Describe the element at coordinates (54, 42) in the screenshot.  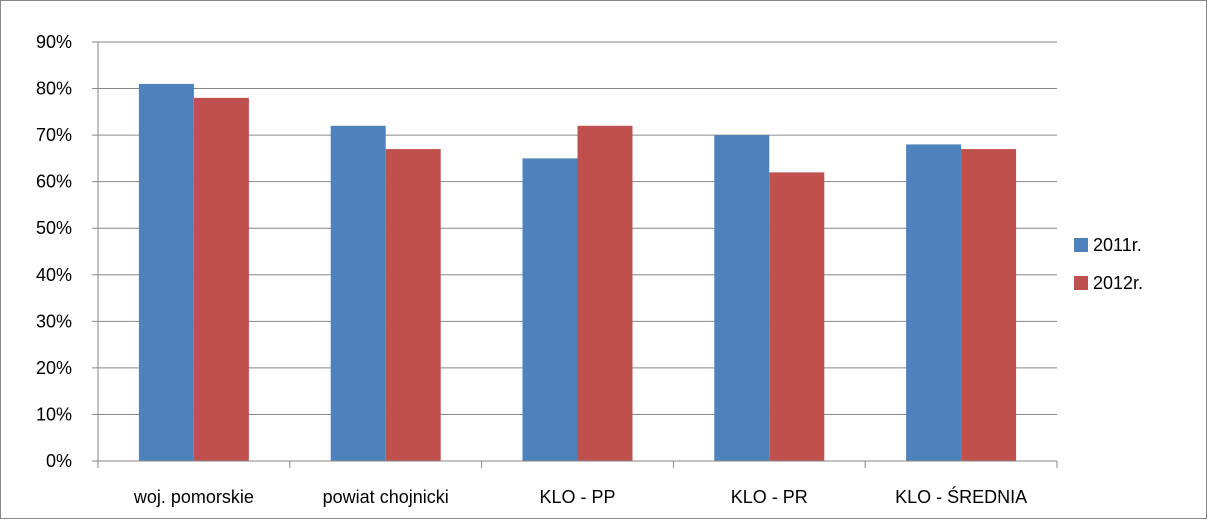
I see `y-tick-label: 90%` at that location.